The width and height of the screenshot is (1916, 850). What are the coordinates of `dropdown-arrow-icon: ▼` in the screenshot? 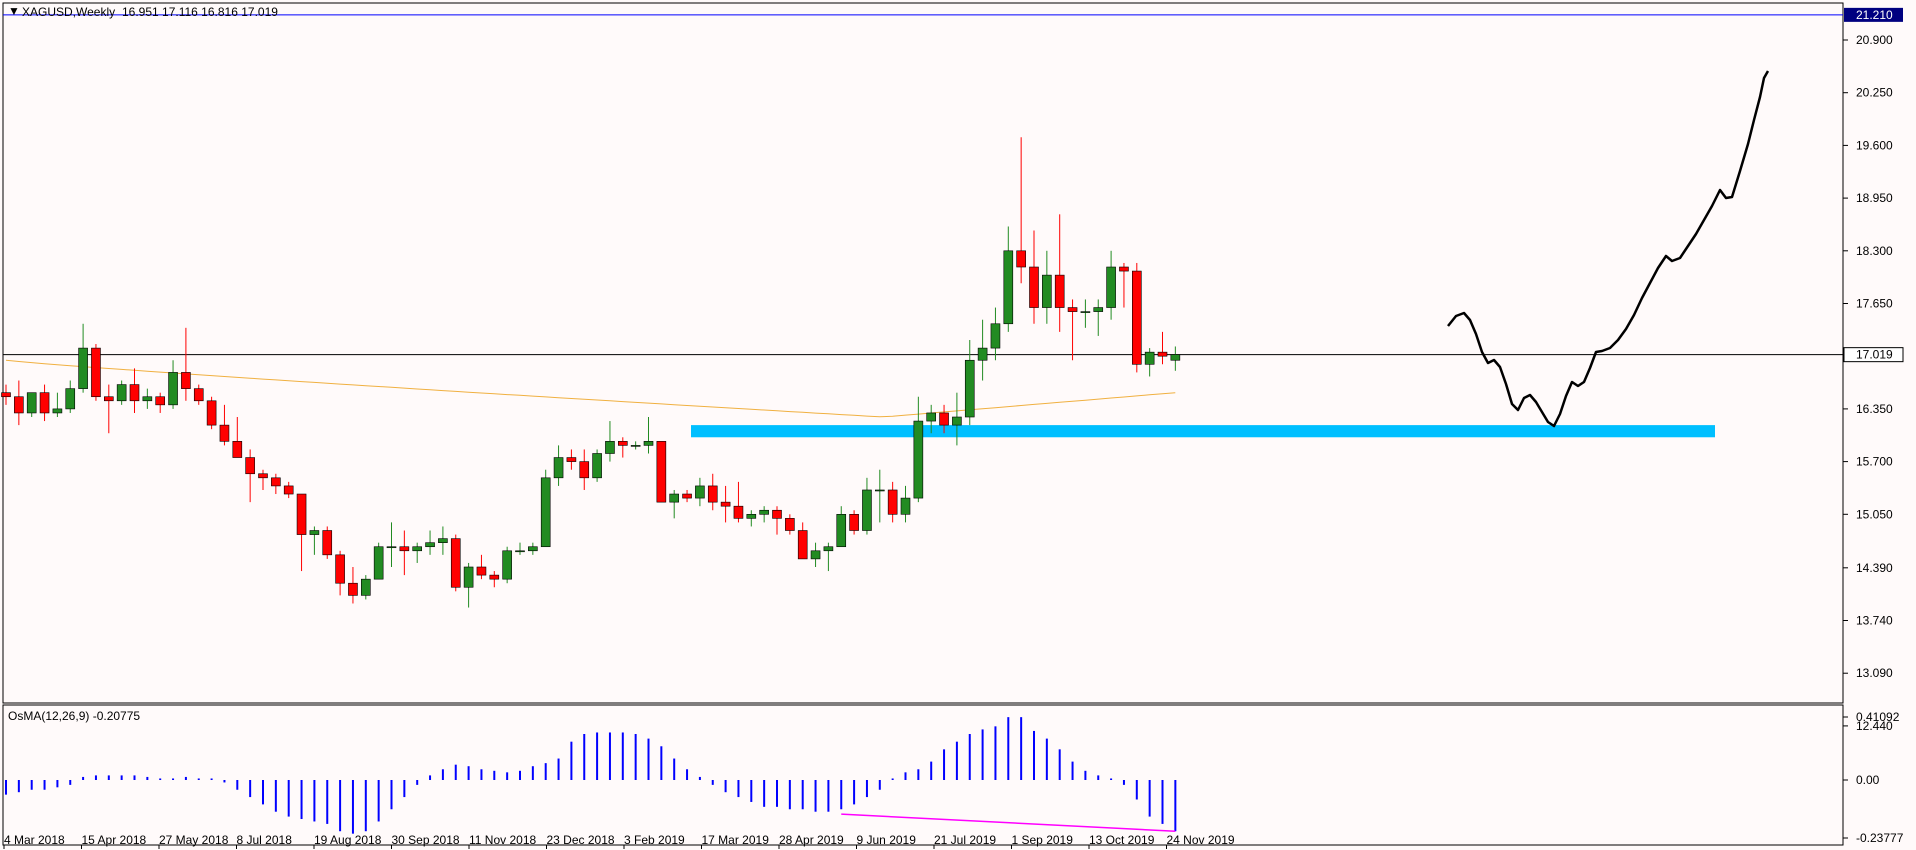 It's located at (14, 11).